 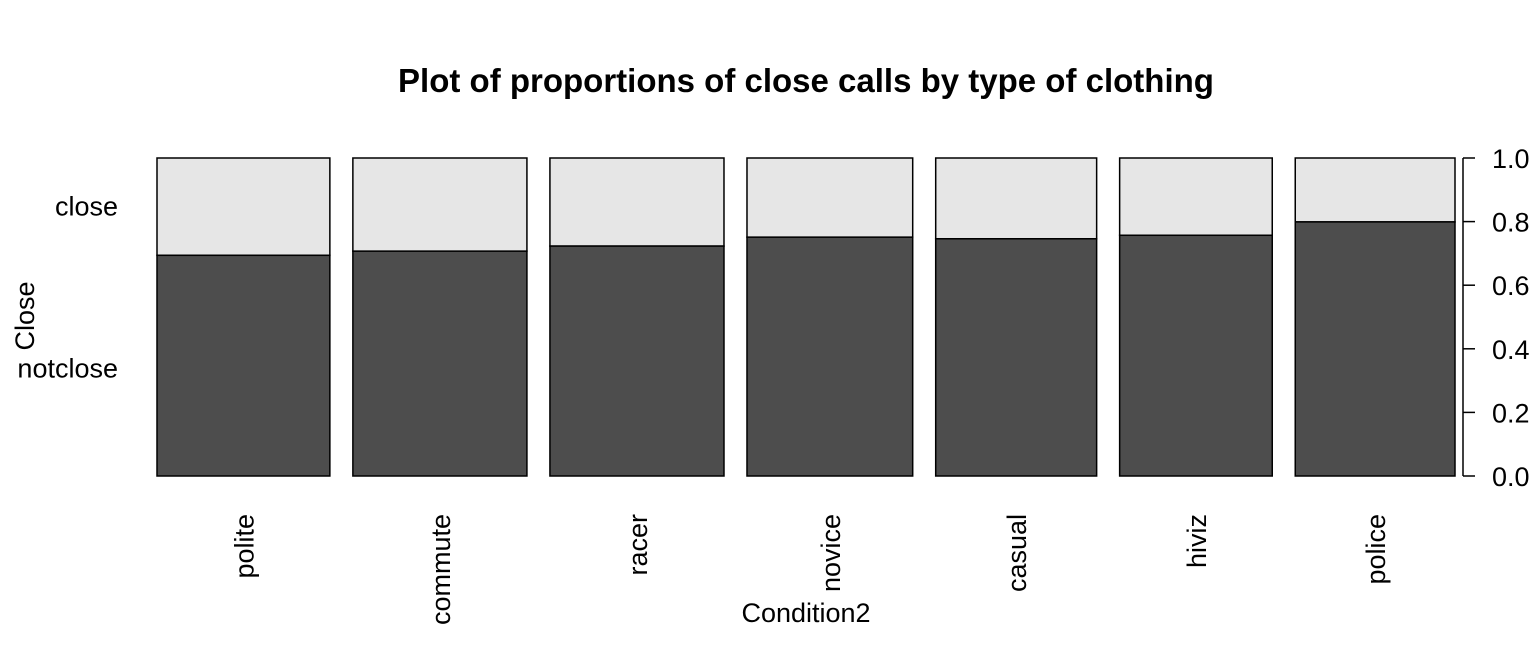 I want to click on bar-novice-close, so click(x=830, y=197).